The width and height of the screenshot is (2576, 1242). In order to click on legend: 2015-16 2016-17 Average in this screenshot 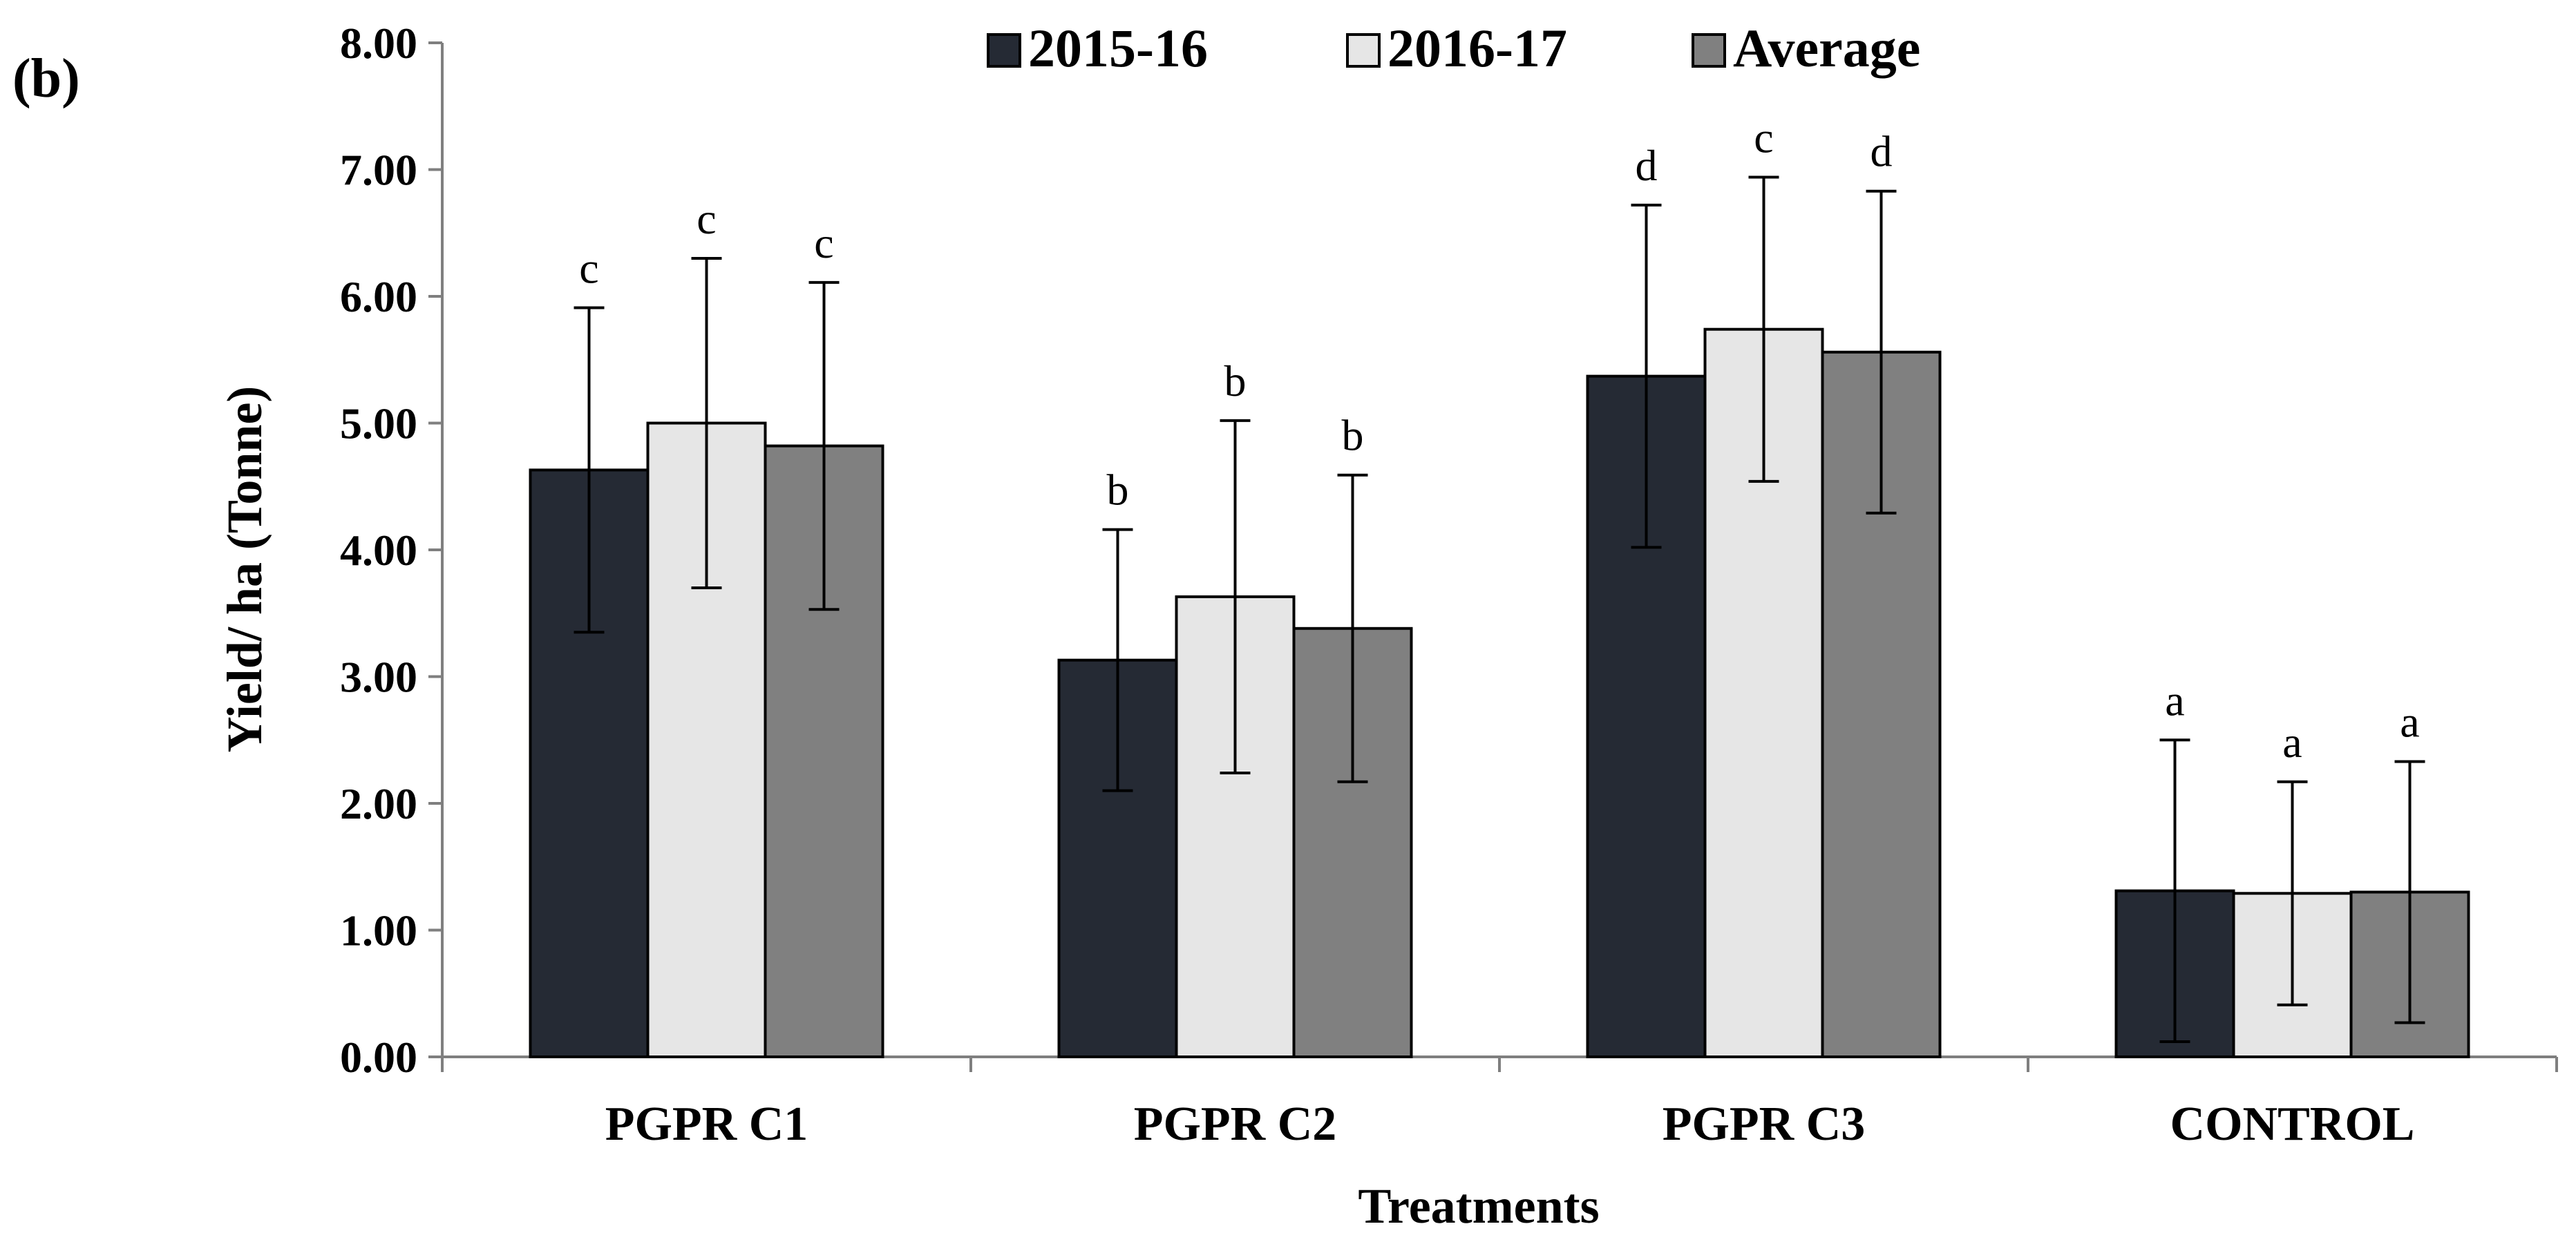, I will do `click(1453, 48)`.